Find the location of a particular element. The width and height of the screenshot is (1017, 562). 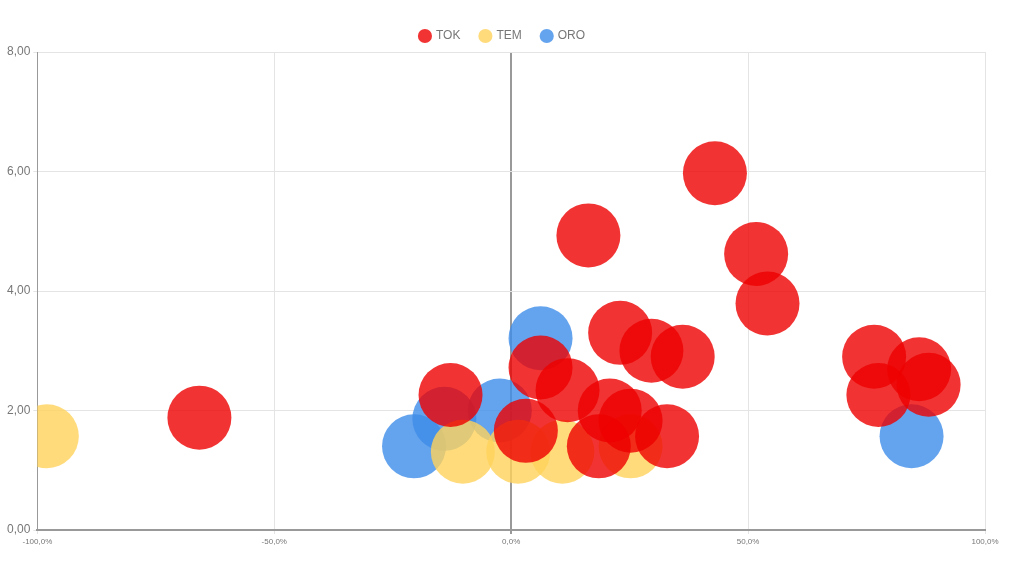

x-tick-label: 50,0% is located at coordinates (748, 541).